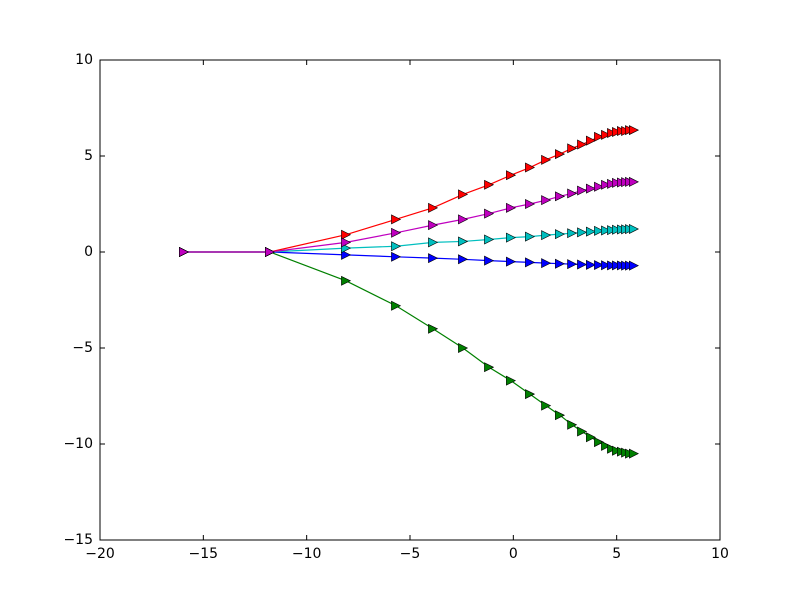  What do you see at coordinates (78, 540) in the screenshot?
I see `y-tick-label: −15` at bounding box center [78, 540].